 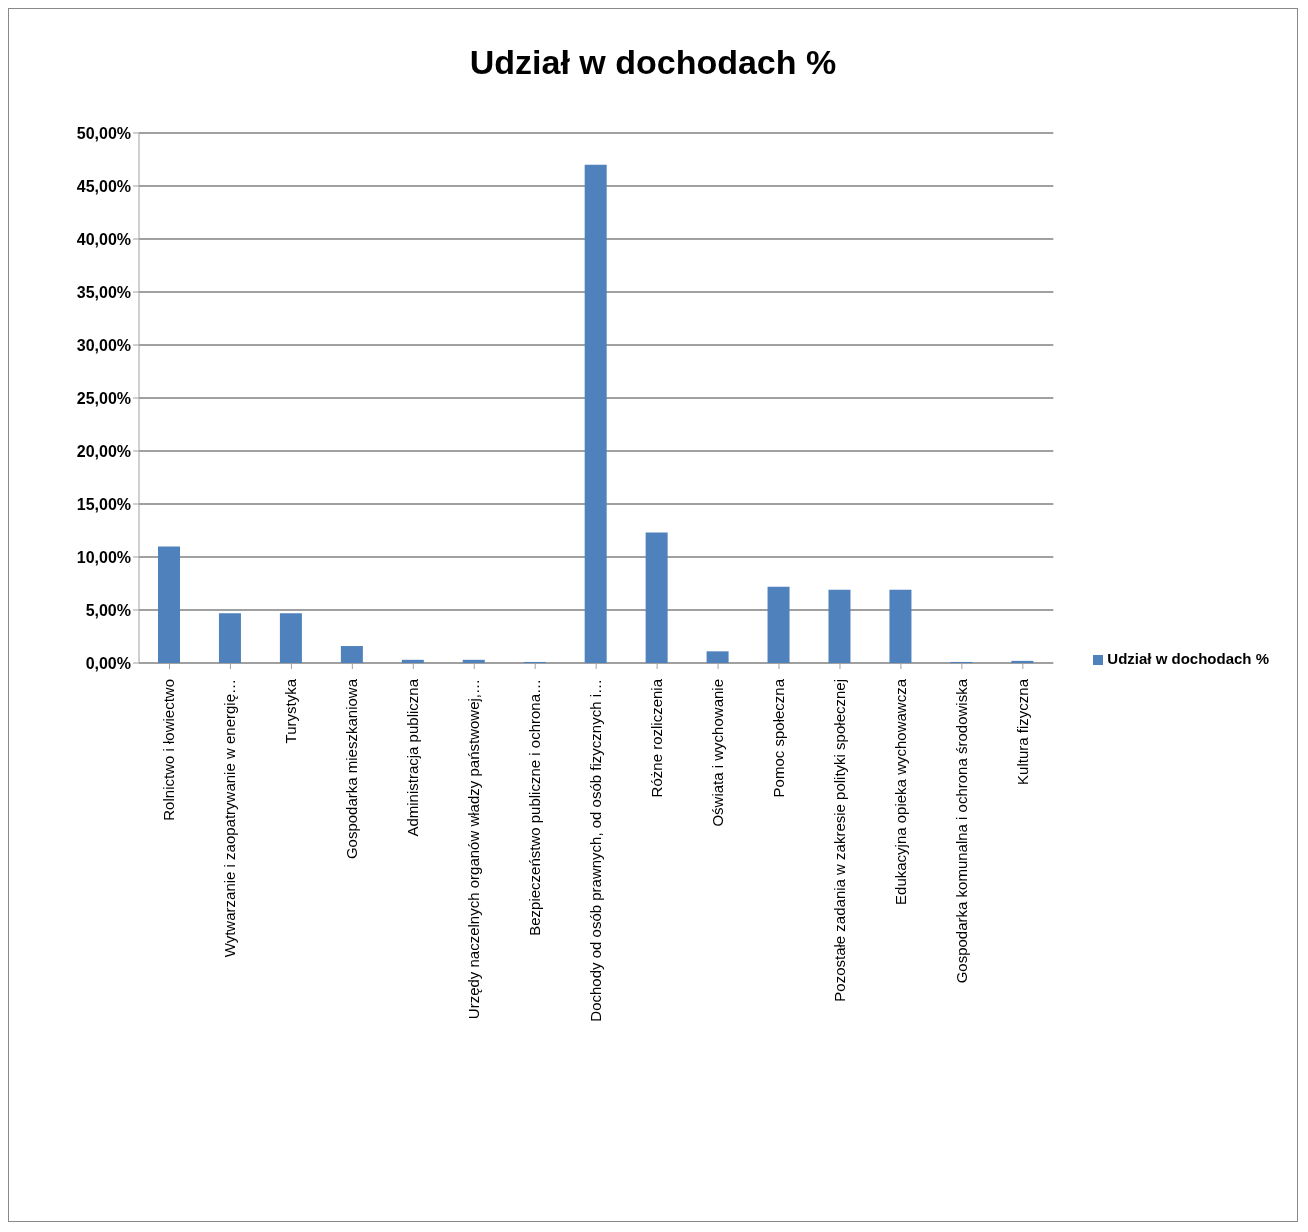 What do you see at coordinates (103, 133) in the screenshot?
I see `y-tick-label: 50,00%` at bounding box center [103, 133].